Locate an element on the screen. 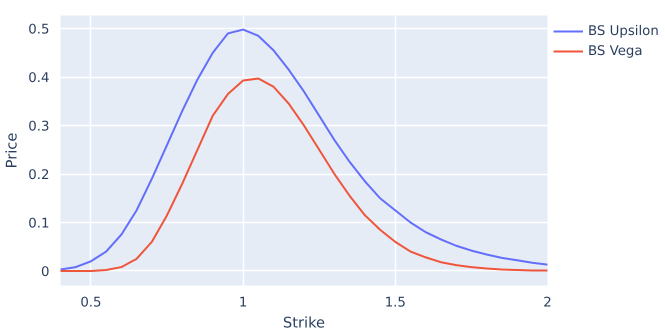 The height and width of the screenshot is (334, 665). legend-label: BS Upsilon is located at coordinates (623, 31).